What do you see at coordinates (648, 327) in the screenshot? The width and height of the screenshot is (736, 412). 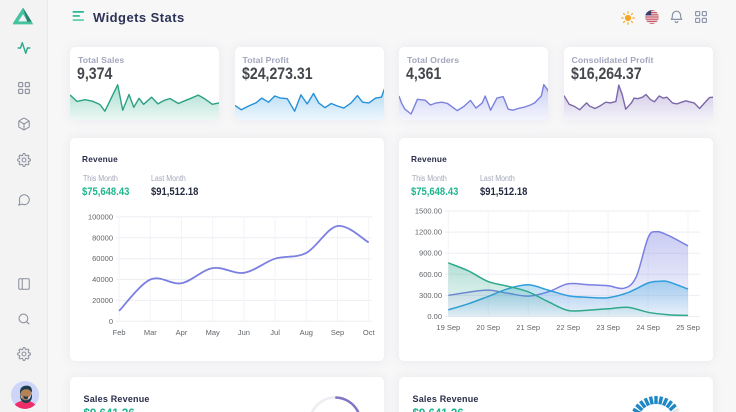 I see `svg-text: 24 Sep` at bounding box center [648, 327].